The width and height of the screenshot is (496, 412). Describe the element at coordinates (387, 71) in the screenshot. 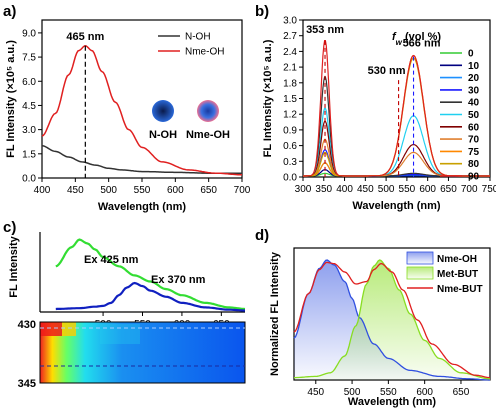

I see `panel-b-annotation: 530 nm` at that location.